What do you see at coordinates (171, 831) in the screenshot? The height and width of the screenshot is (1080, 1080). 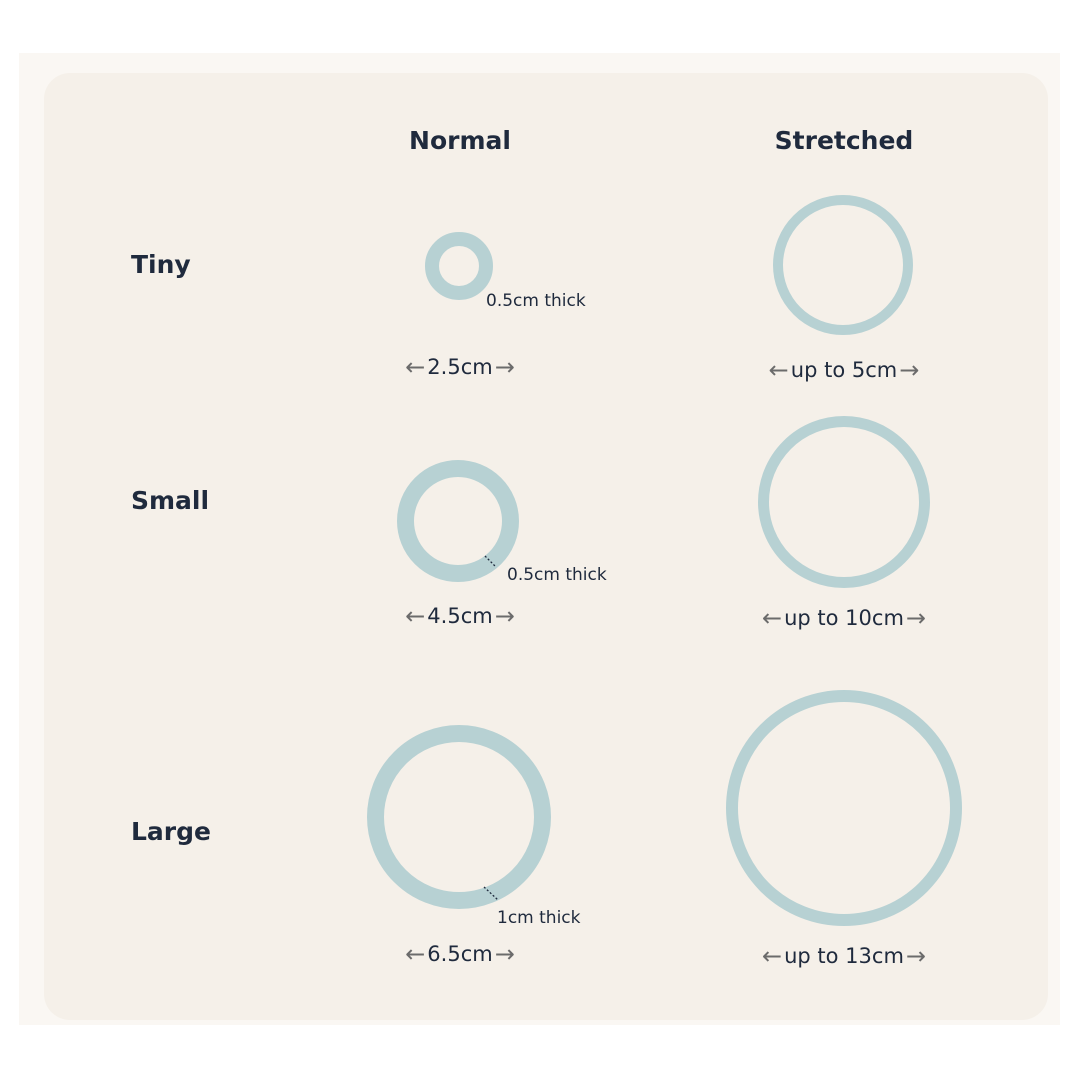 I see `row-label-large: Large` at bounding box center [171, 831].